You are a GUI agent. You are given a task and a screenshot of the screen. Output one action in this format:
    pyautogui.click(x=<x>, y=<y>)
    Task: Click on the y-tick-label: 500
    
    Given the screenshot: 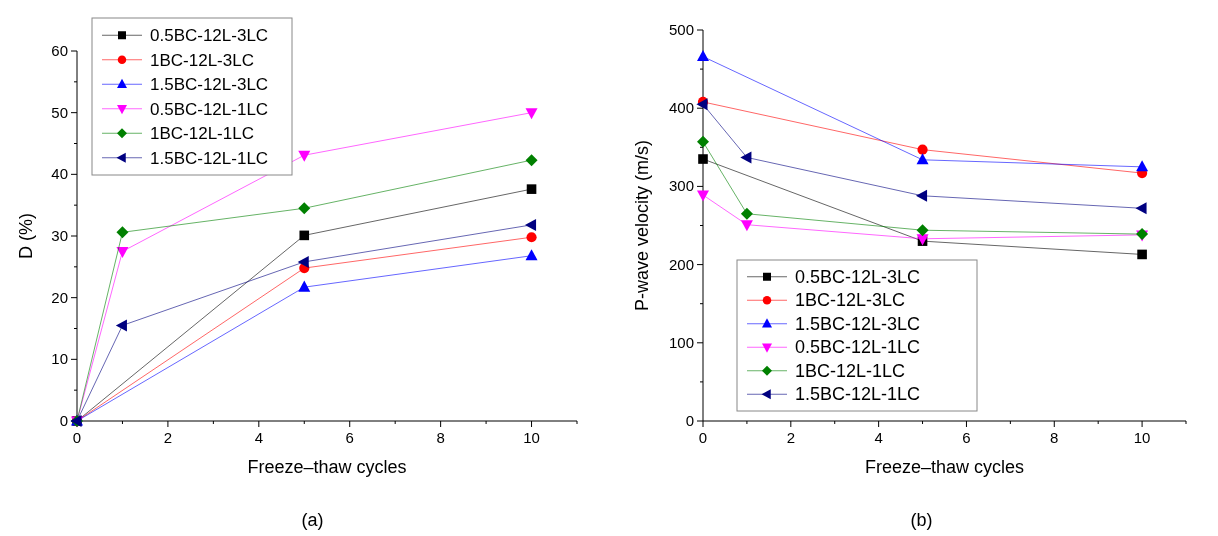 What is the action you would take?
    pyautogui.click(x=681, y=29)
    